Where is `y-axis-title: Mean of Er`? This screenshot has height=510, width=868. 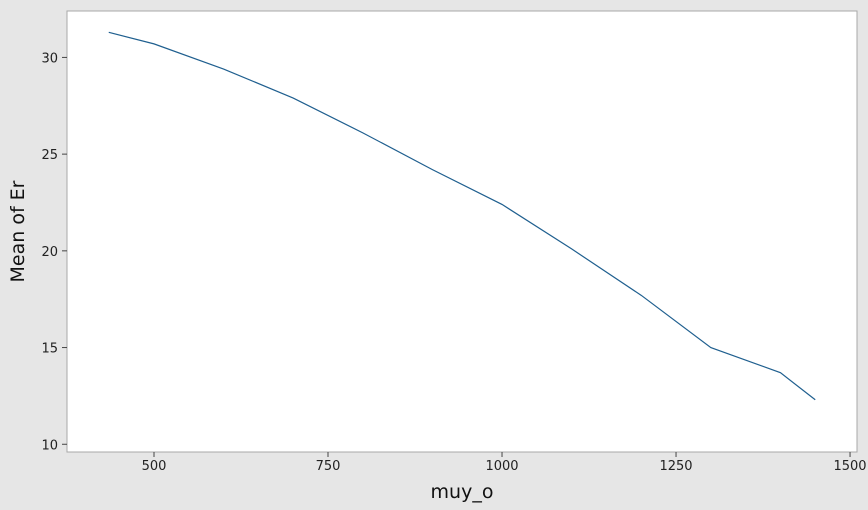
y-axis-title: Mean of Er is located at coordinates (18, 231).